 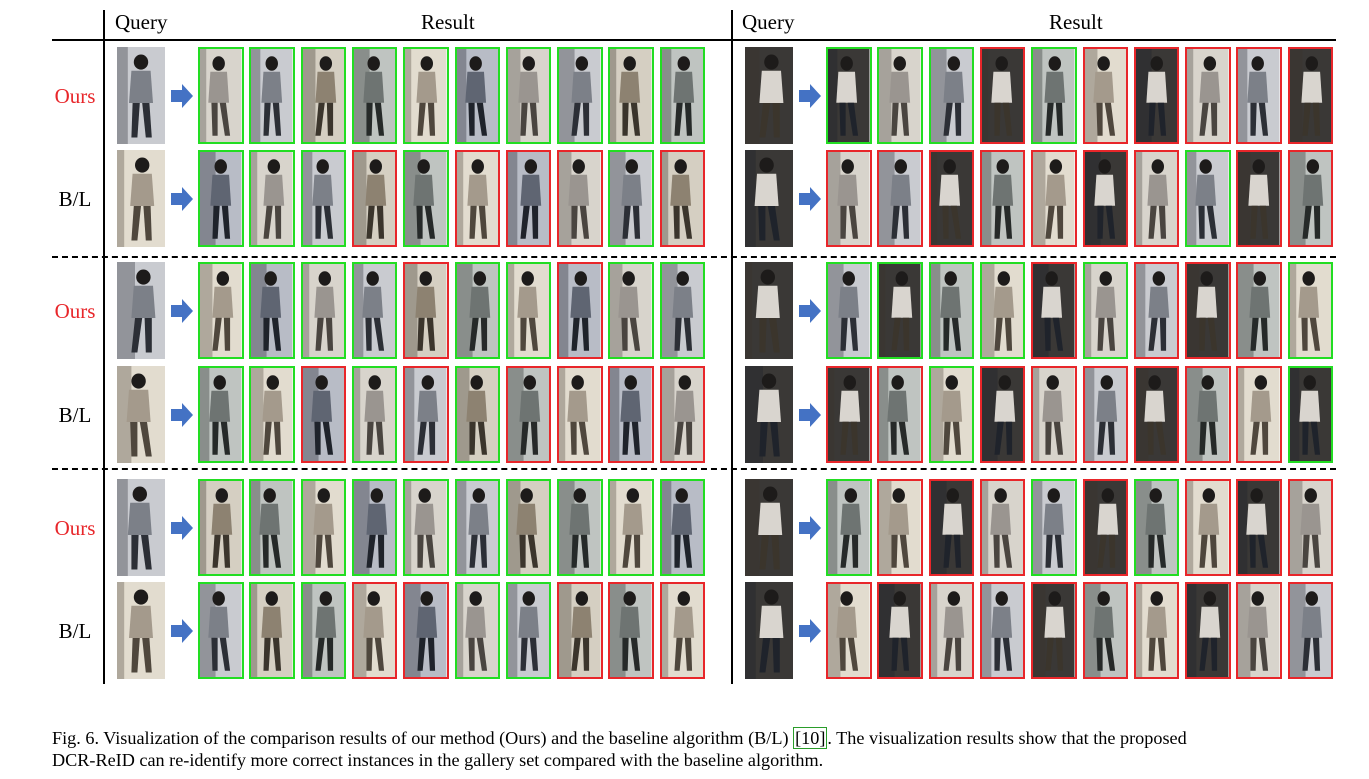 I want to click on right-result-header: Result, so click(x=1076, y=22).